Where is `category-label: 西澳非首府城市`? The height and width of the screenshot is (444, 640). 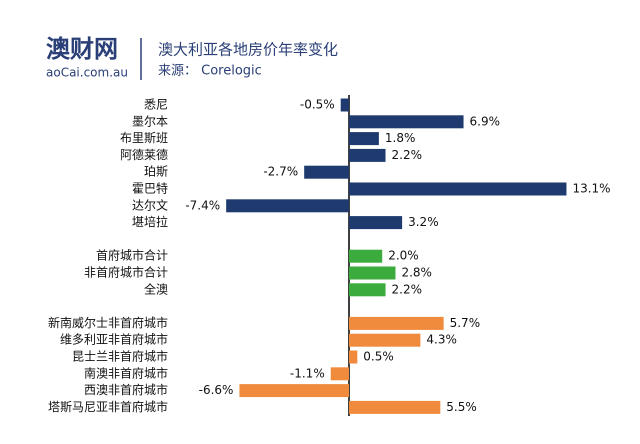 category-label: 西澳非首府城市 is located at coordinates (126, 389).